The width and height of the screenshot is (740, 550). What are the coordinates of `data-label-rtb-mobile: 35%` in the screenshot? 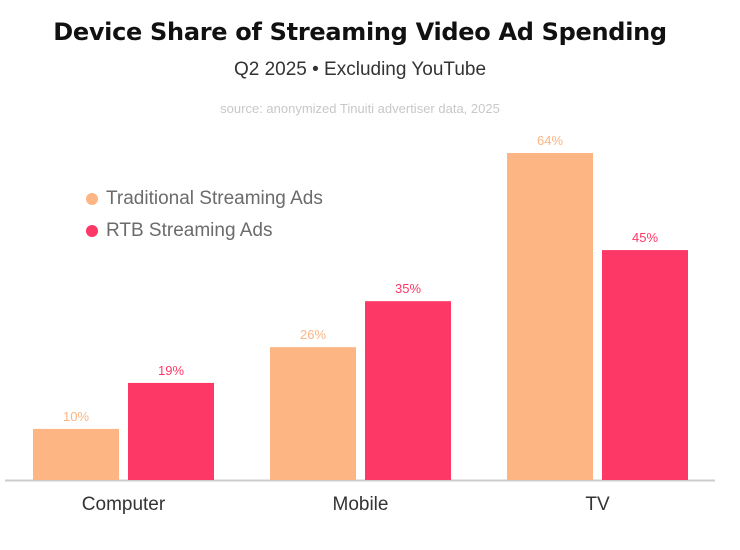 It's located at (408, 288).